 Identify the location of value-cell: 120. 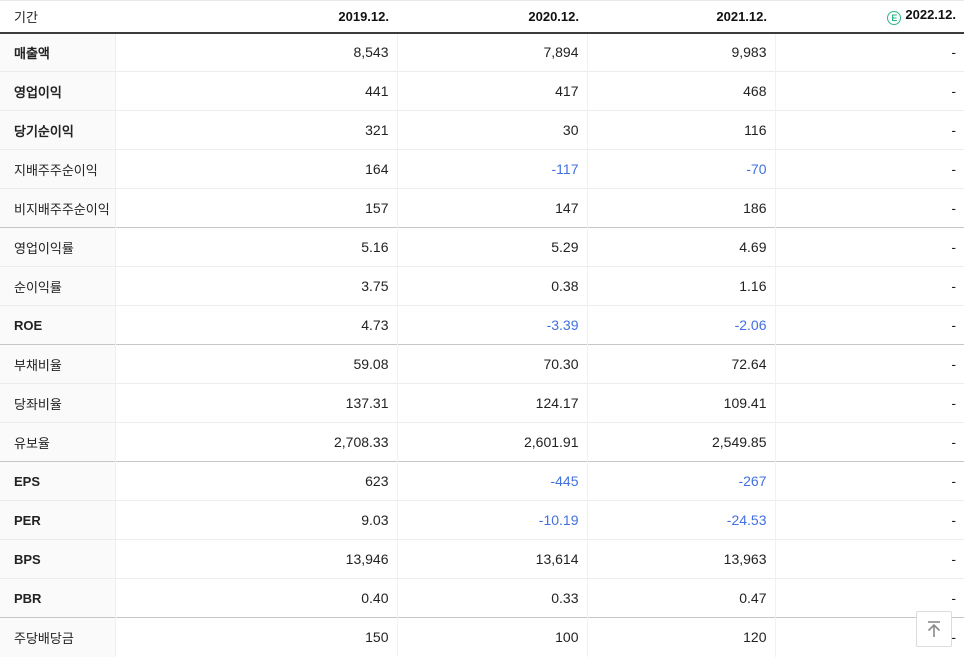
(680, 637).